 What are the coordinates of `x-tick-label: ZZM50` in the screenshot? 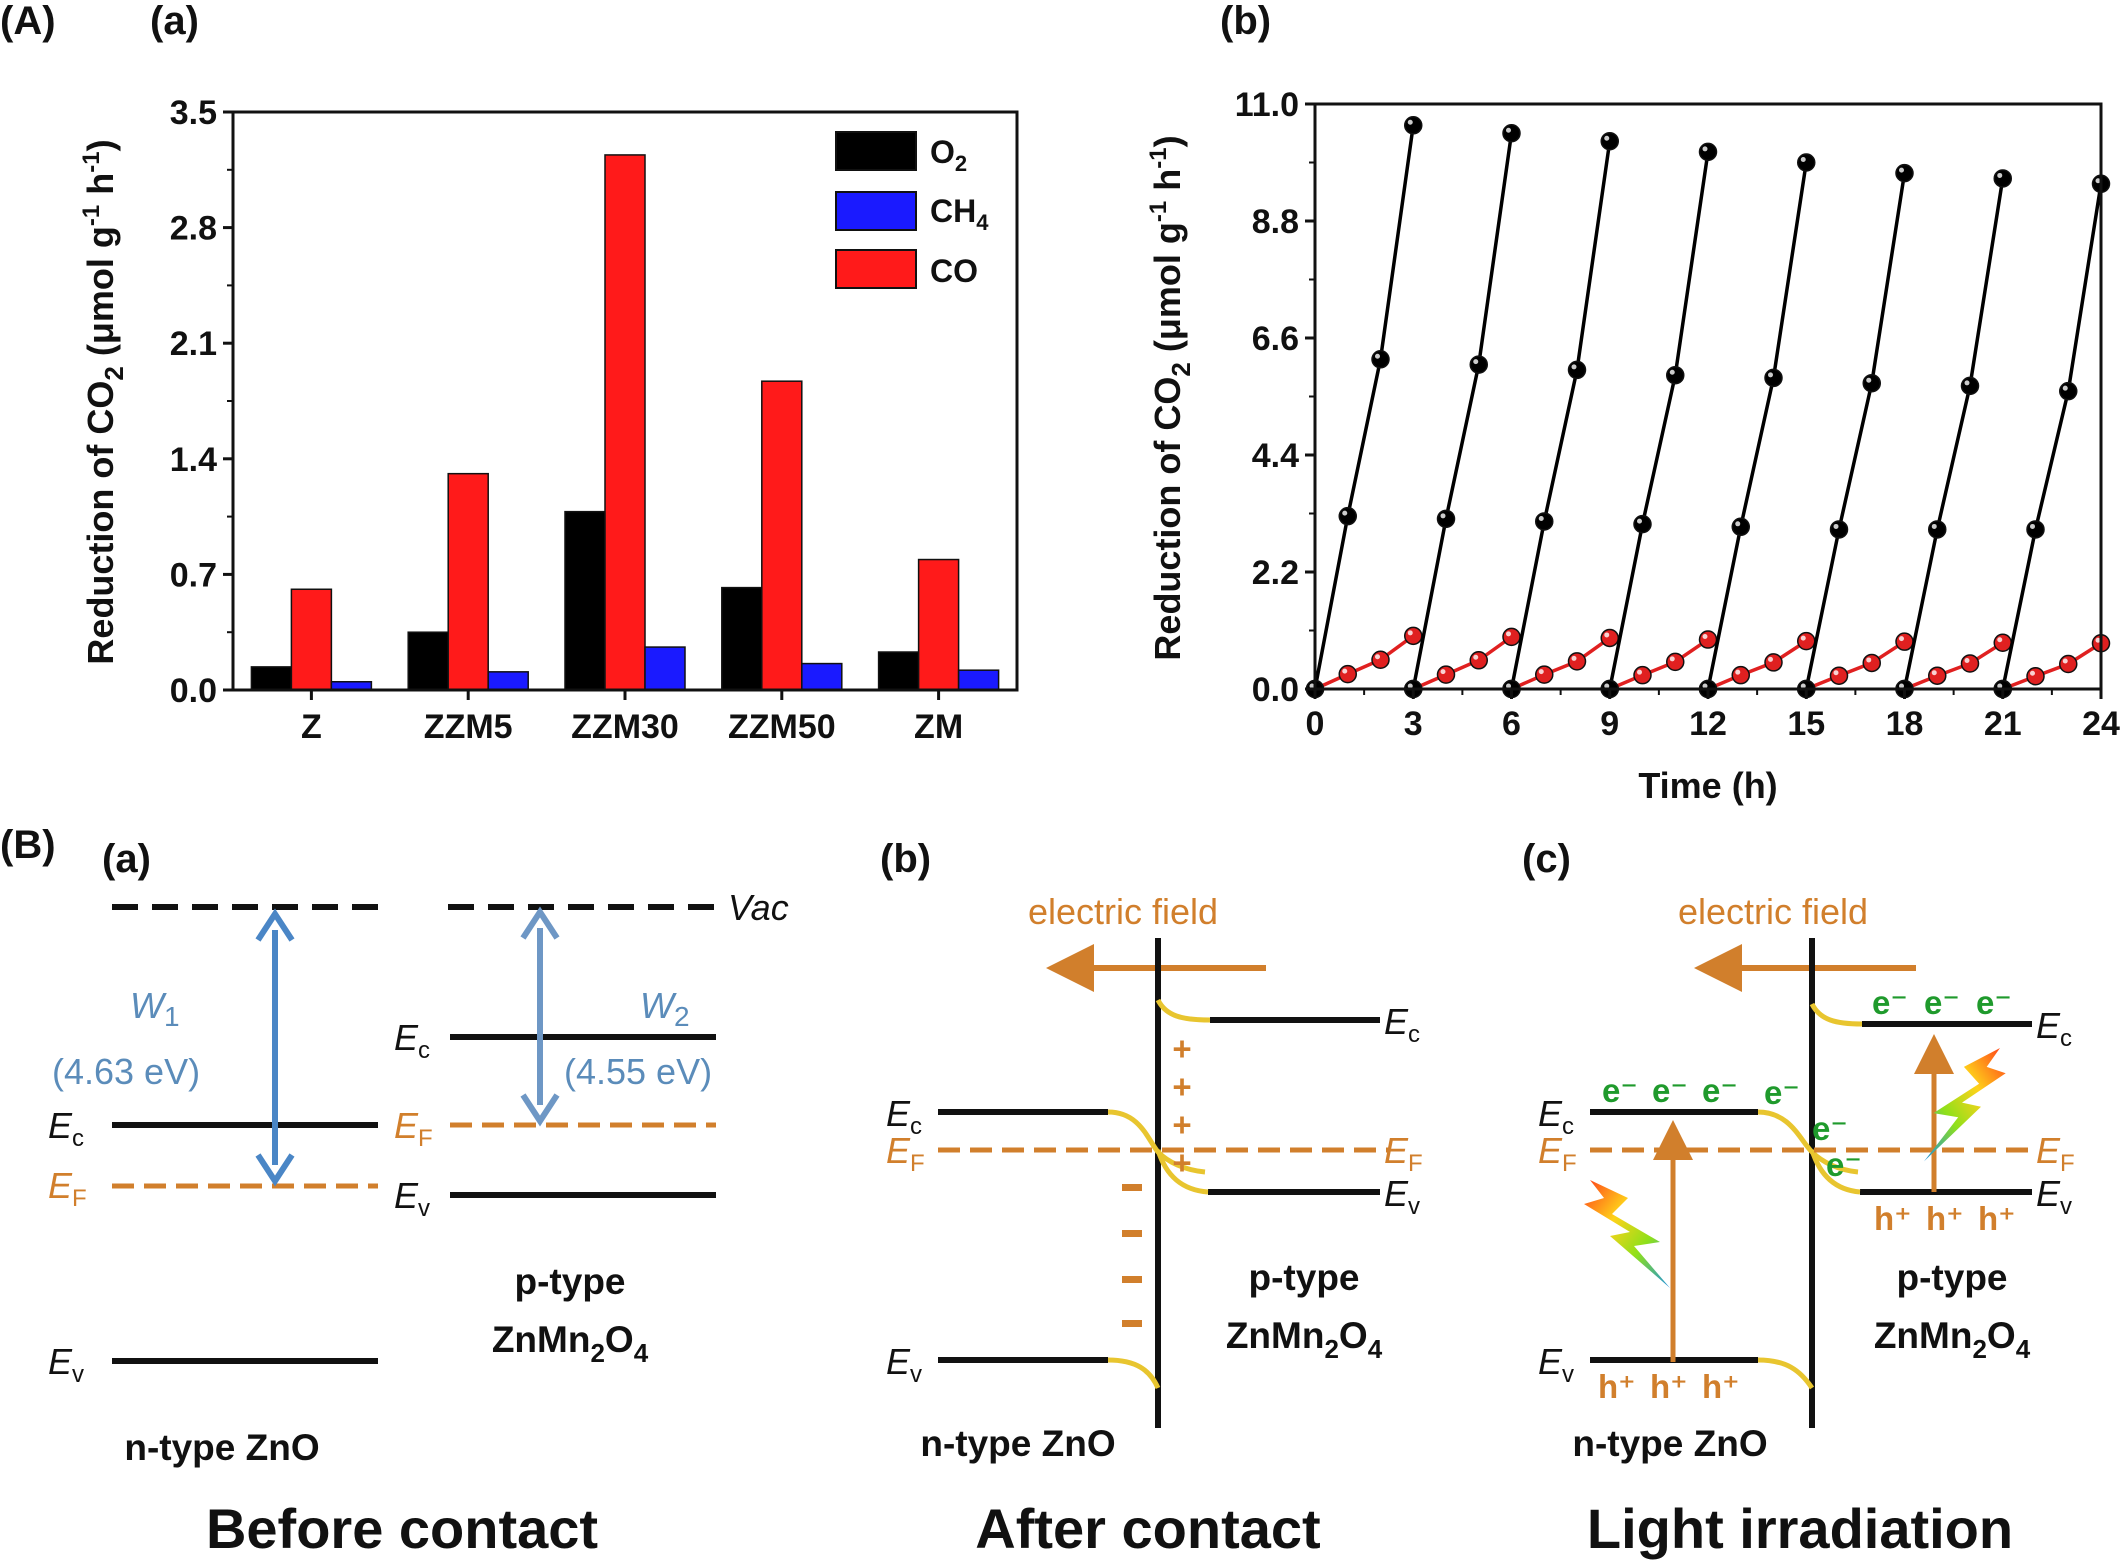 It's located at (782, 727).